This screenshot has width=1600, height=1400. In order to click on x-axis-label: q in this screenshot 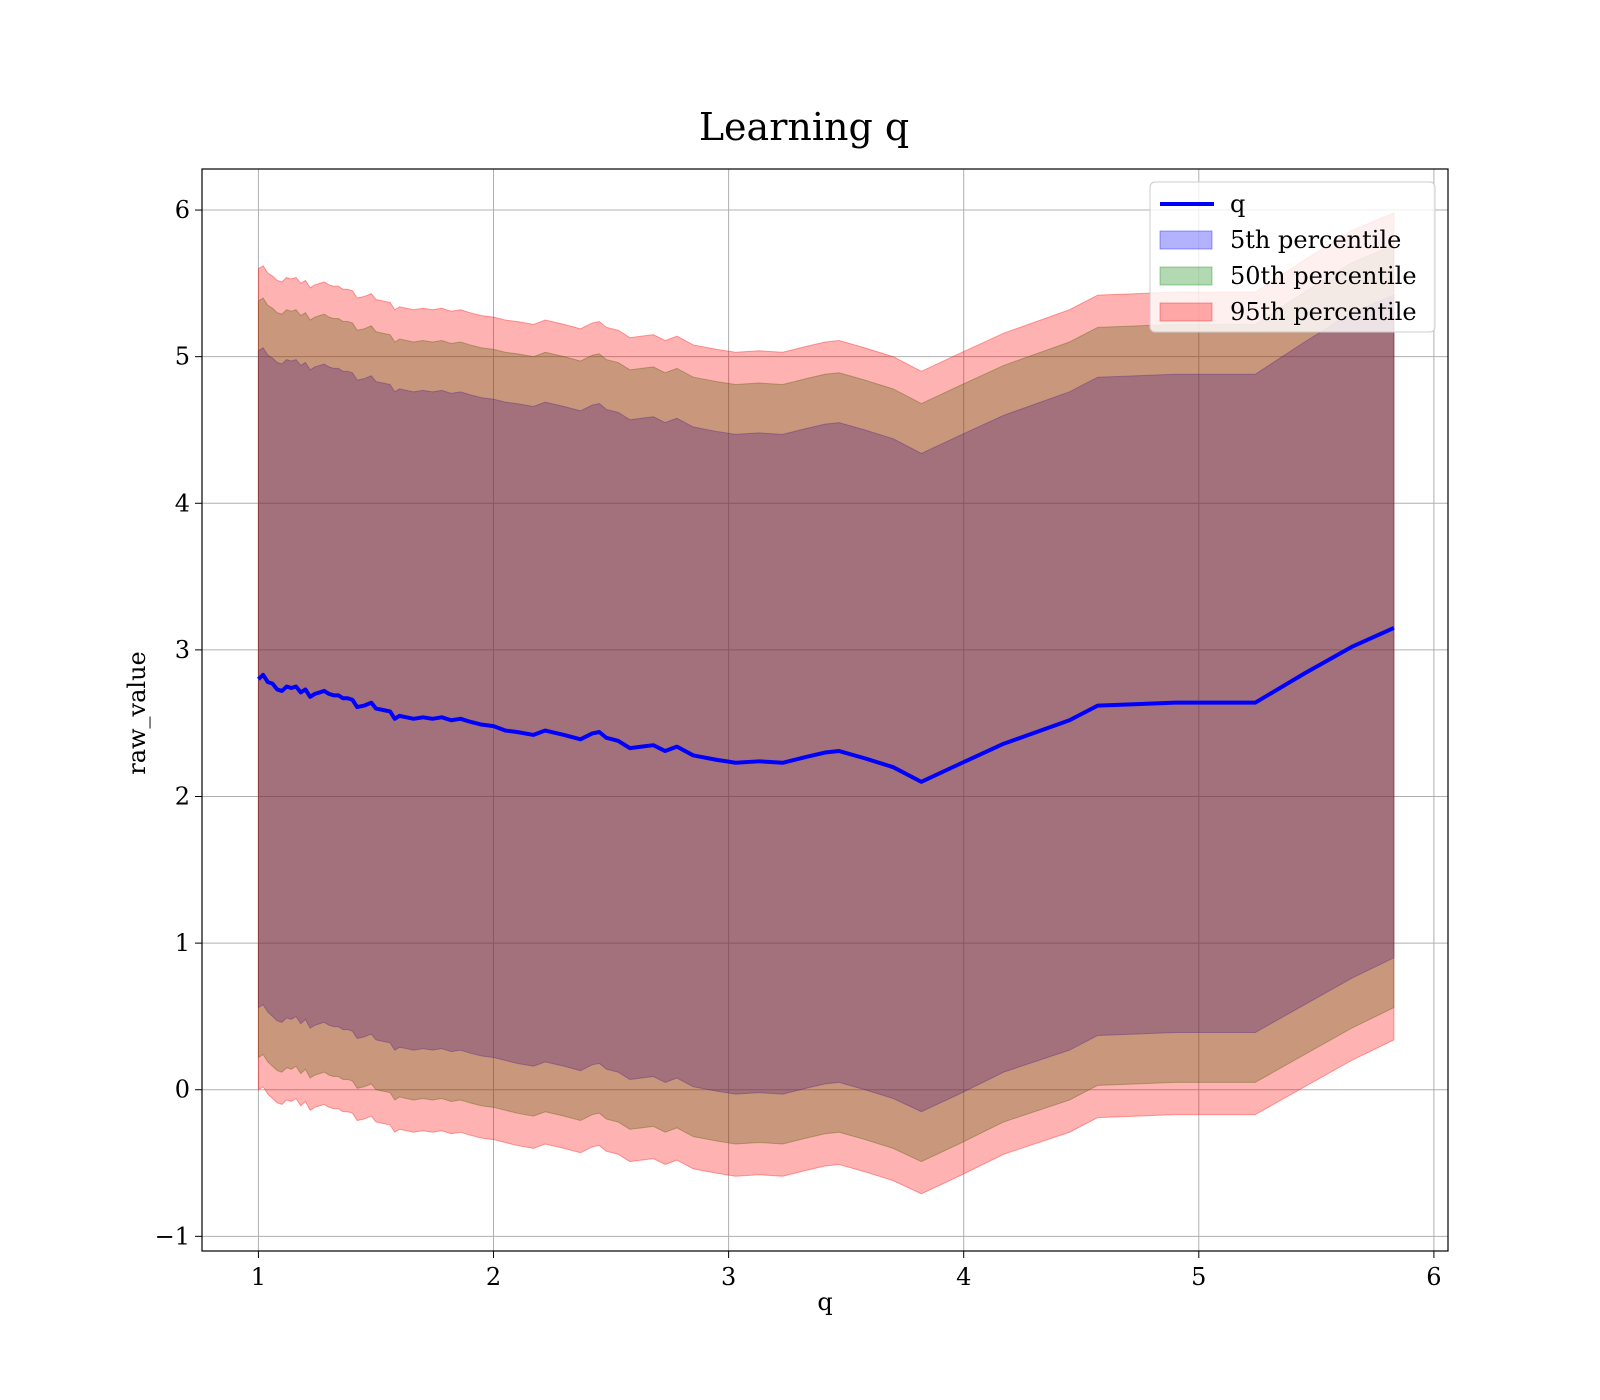, I will do `click(824, 1302)`.